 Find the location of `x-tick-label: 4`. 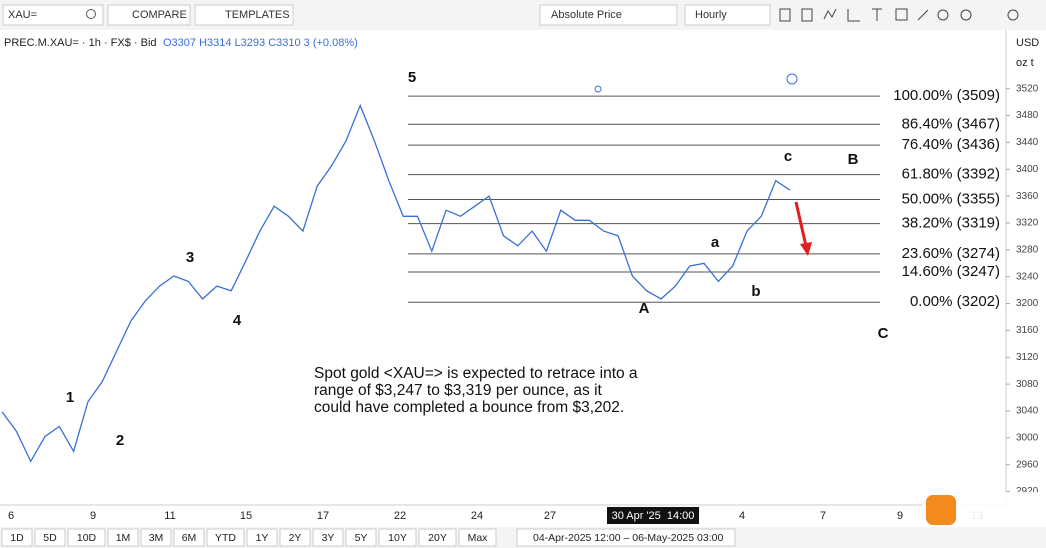

x-tick-label: 4 is located at coordinates (742, 516).